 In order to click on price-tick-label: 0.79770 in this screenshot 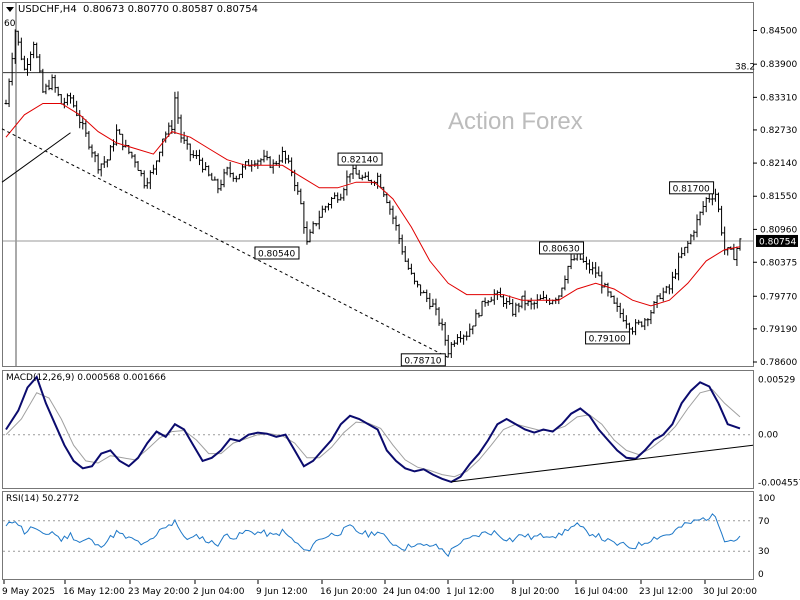, I will do `click(778, 297)`.